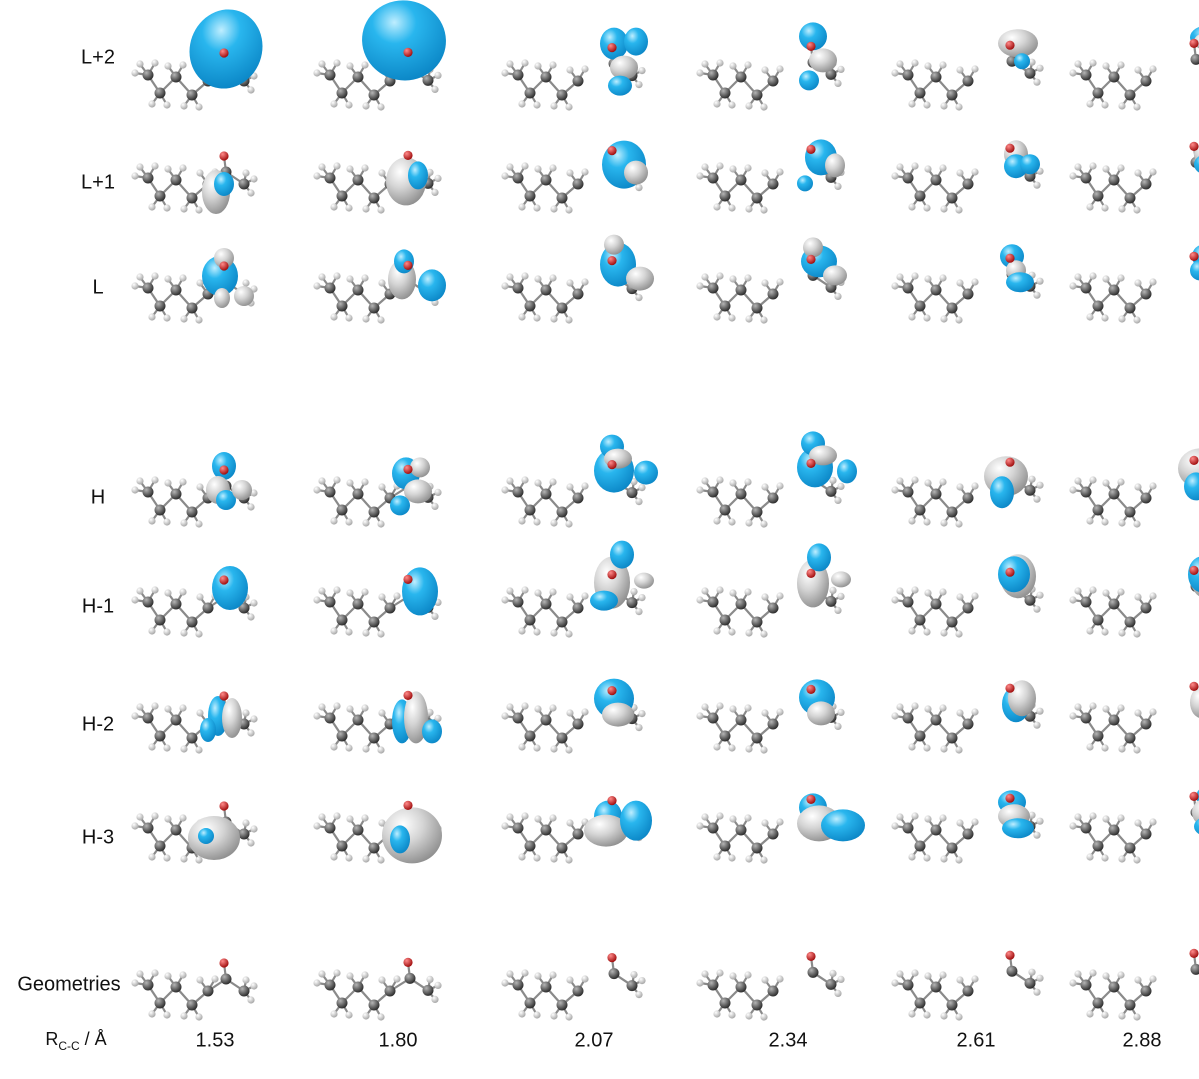 The width and height of the screenshot is (1199, 1079). I want to click on row-label-l: L, so click(98, 287).